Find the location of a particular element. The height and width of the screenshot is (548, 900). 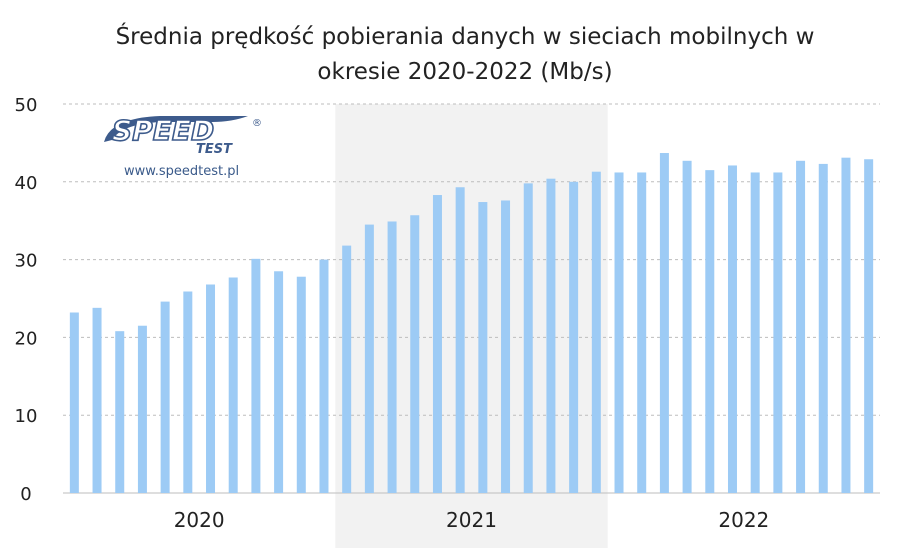

registered-mark: ® is located at coordinates (257, 123).